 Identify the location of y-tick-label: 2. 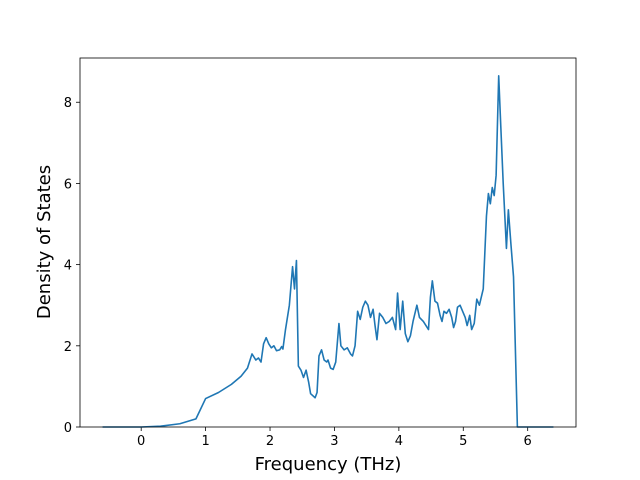
(68, 347).